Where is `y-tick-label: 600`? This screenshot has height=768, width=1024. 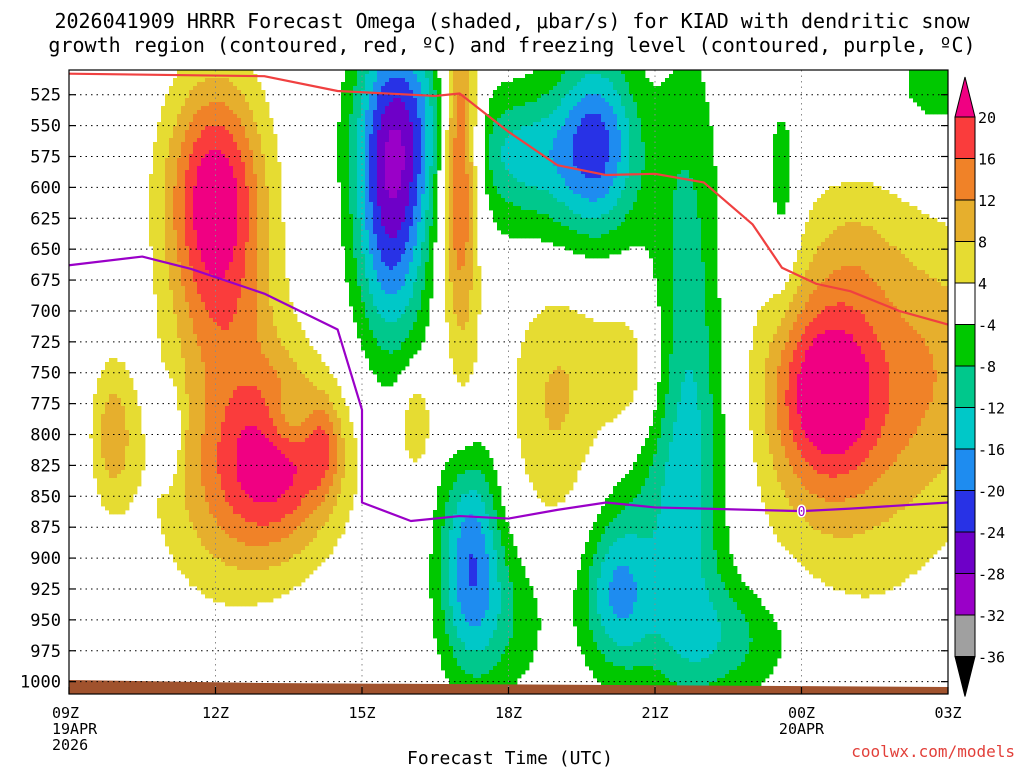 y-tick-label: 600 is located at coordinates (45, 188).